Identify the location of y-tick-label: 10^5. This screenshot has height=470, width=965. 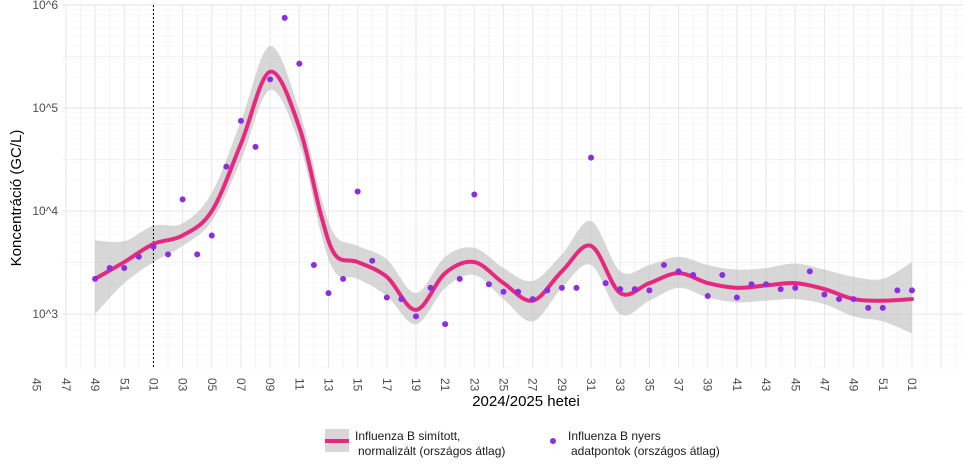
(45, 108).